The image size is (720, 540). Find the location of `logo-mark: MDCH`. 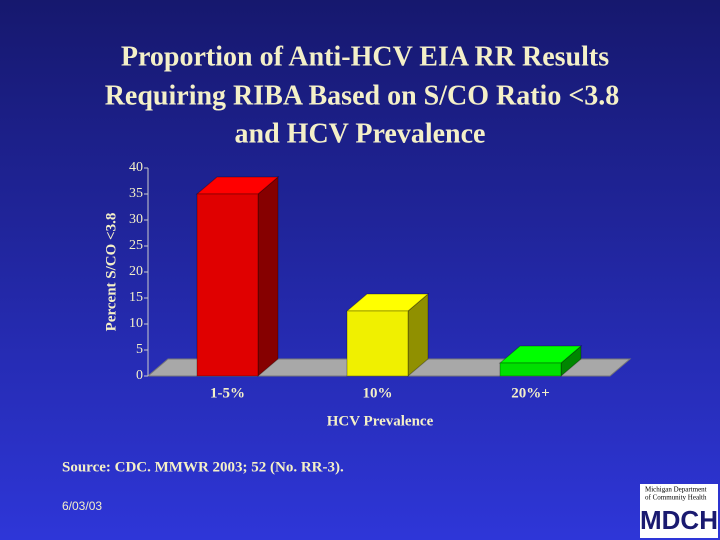

logo-mark: MDCH is located at coordinates (679, 520).